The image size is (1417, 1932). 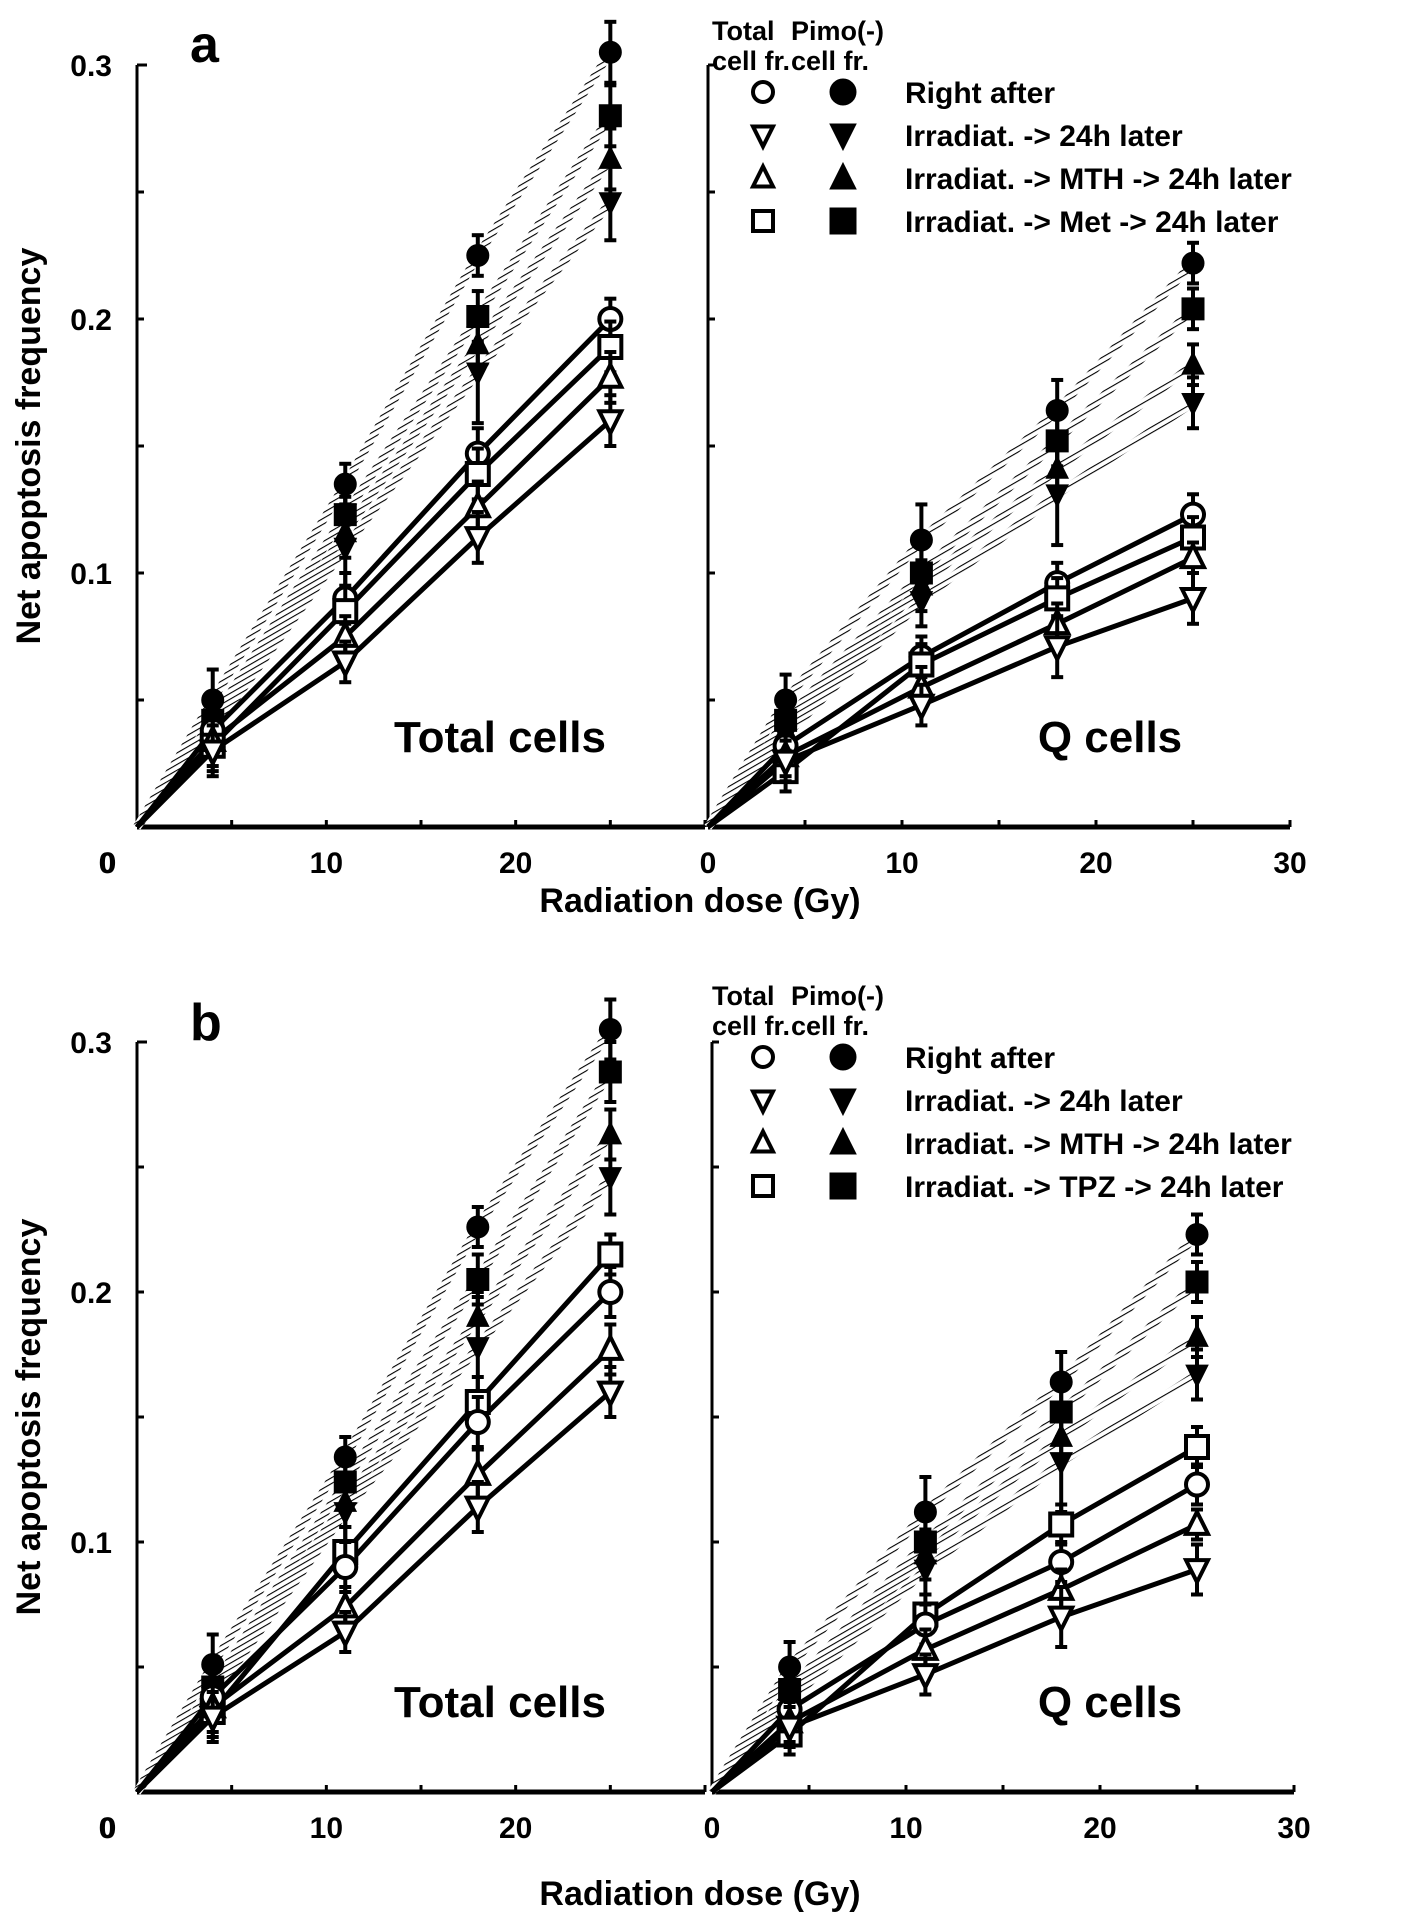 What do you see at coordinates (206, 1023) in the screenshot?
I see `panel-letter: b` at bounding box center [206, 1023].